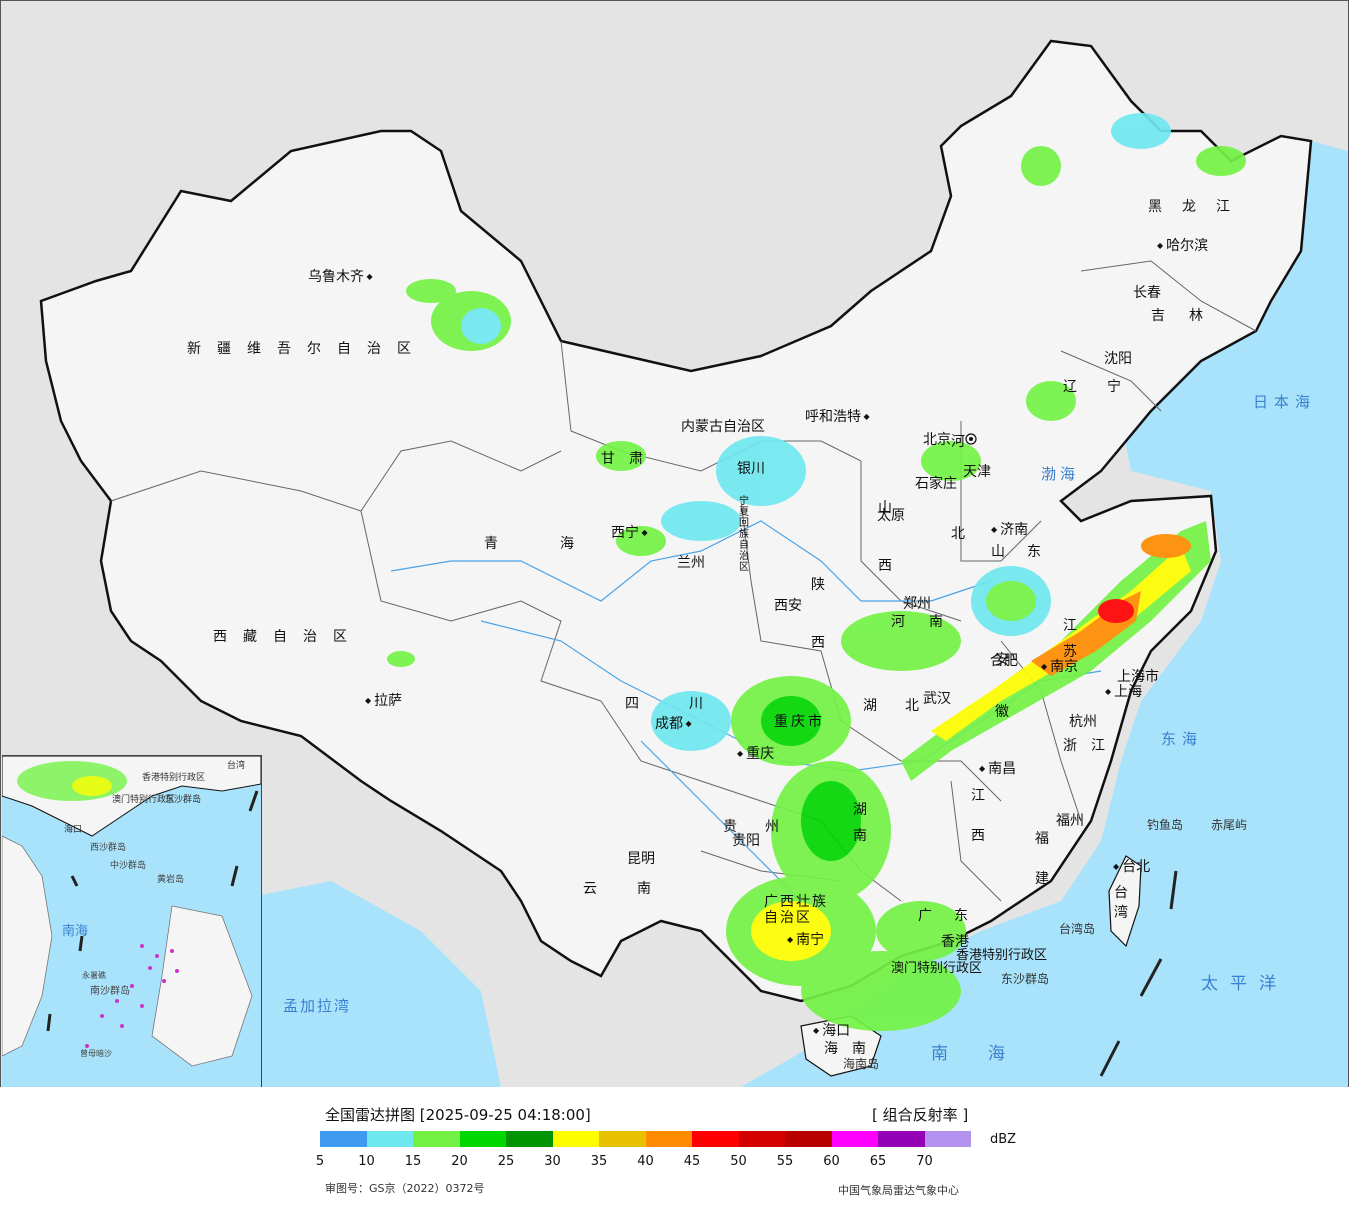 The width and height of the screenshot is (1349, 1208). Describe the element at coordinates (1004, 661) in the screenshot. I see `city-hefei: 合肥` at that location.